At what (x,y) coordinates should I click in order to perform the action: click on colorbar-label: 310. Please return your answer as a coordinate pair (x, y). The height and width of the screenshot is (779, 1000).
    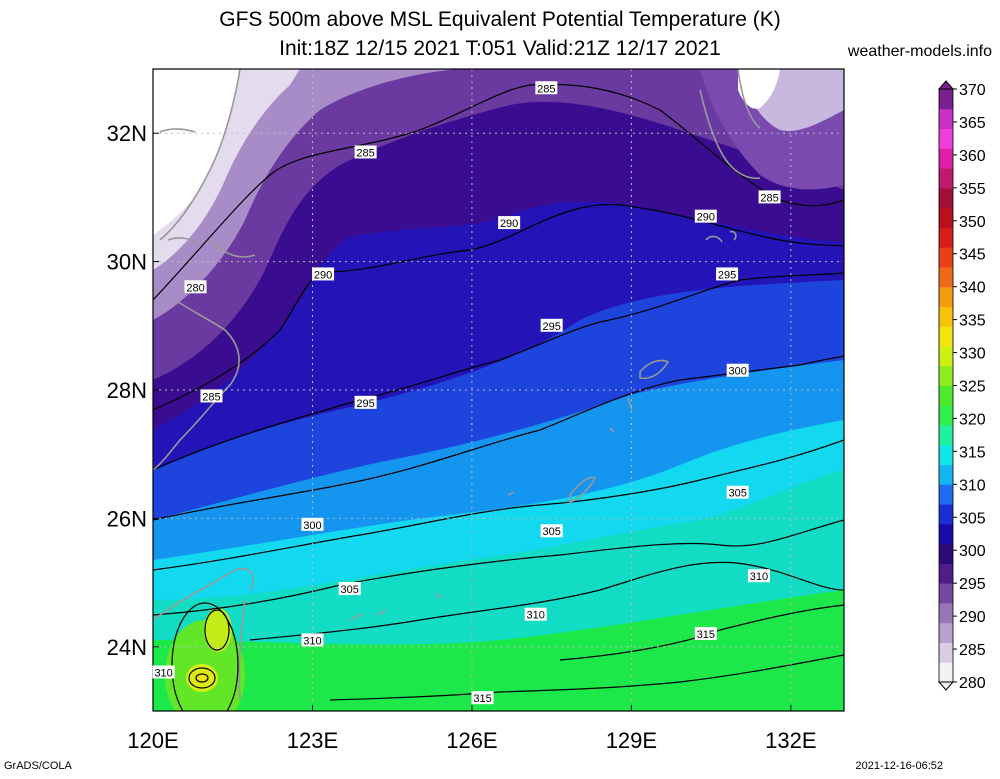
    Looking at the image, I should click on (972, 485).